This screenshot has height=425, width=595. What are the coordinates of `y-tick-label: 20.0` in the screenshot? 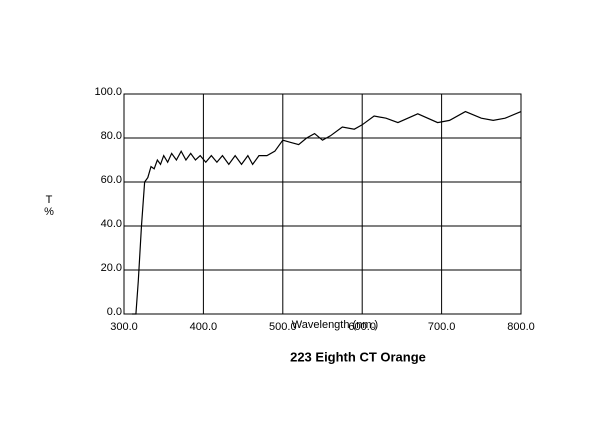 It's located at (111, 268).